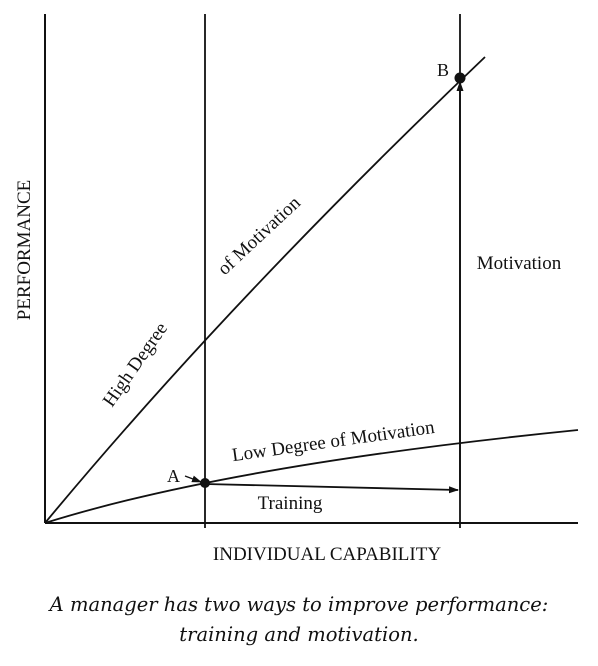 The width and height of the screenshot is (598, 666). I want to click on training-label: Training, so click(290, 503).